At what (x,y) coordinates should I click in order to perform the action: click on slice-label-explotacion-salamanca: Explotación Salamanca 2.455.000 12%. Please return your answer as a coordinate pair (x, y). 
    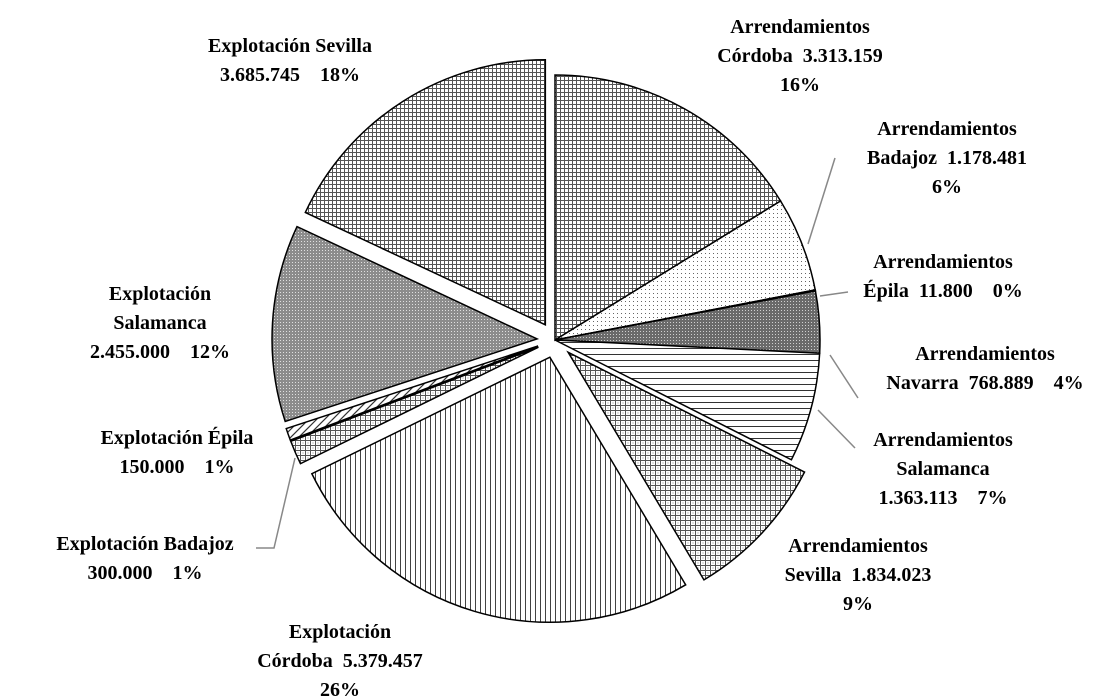
    Looking at the image, I should click on (160, 323).